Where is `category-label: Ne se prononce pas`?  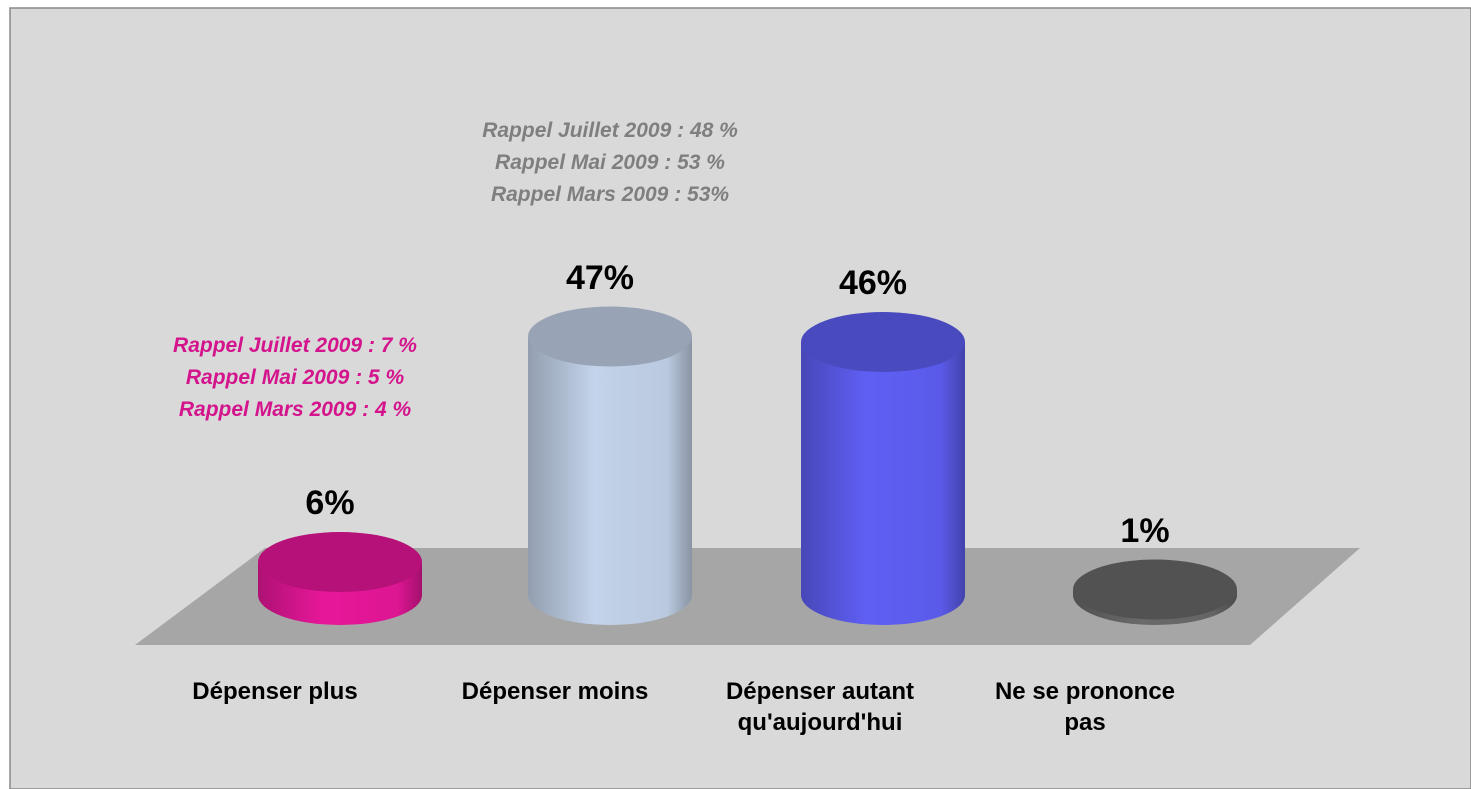
category-label: Ne se prononce pas is located at coordinates (1085, 707).